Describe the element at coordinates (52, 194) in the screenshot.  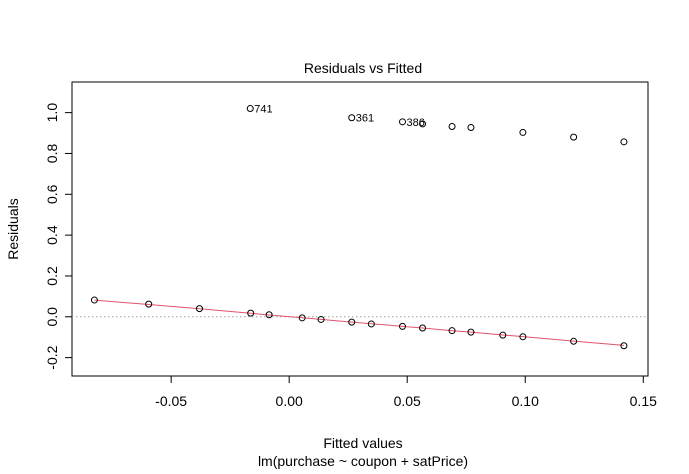
I see `y-tick-label: 0.6` at that location.